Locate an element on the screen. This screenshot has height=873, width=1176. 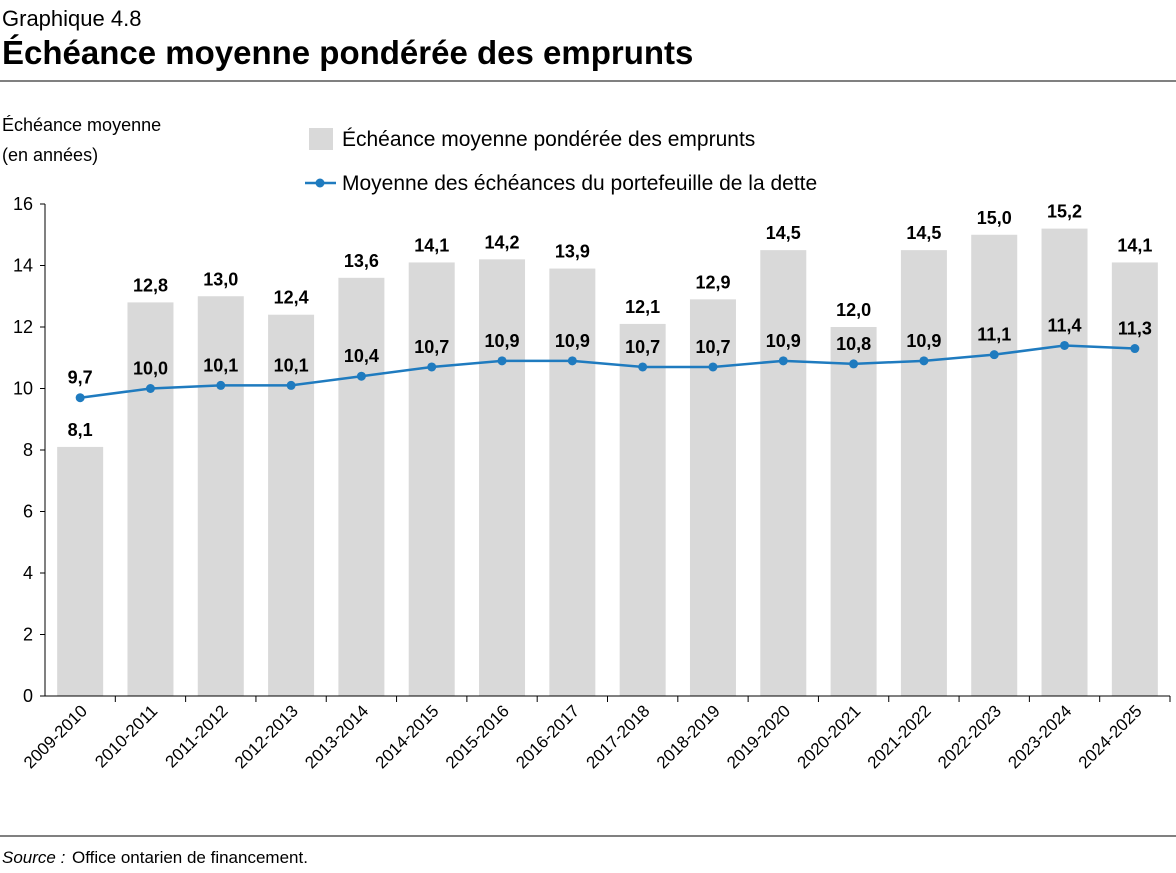
y-tick-label: 6 is located at coordinates (28, 512).